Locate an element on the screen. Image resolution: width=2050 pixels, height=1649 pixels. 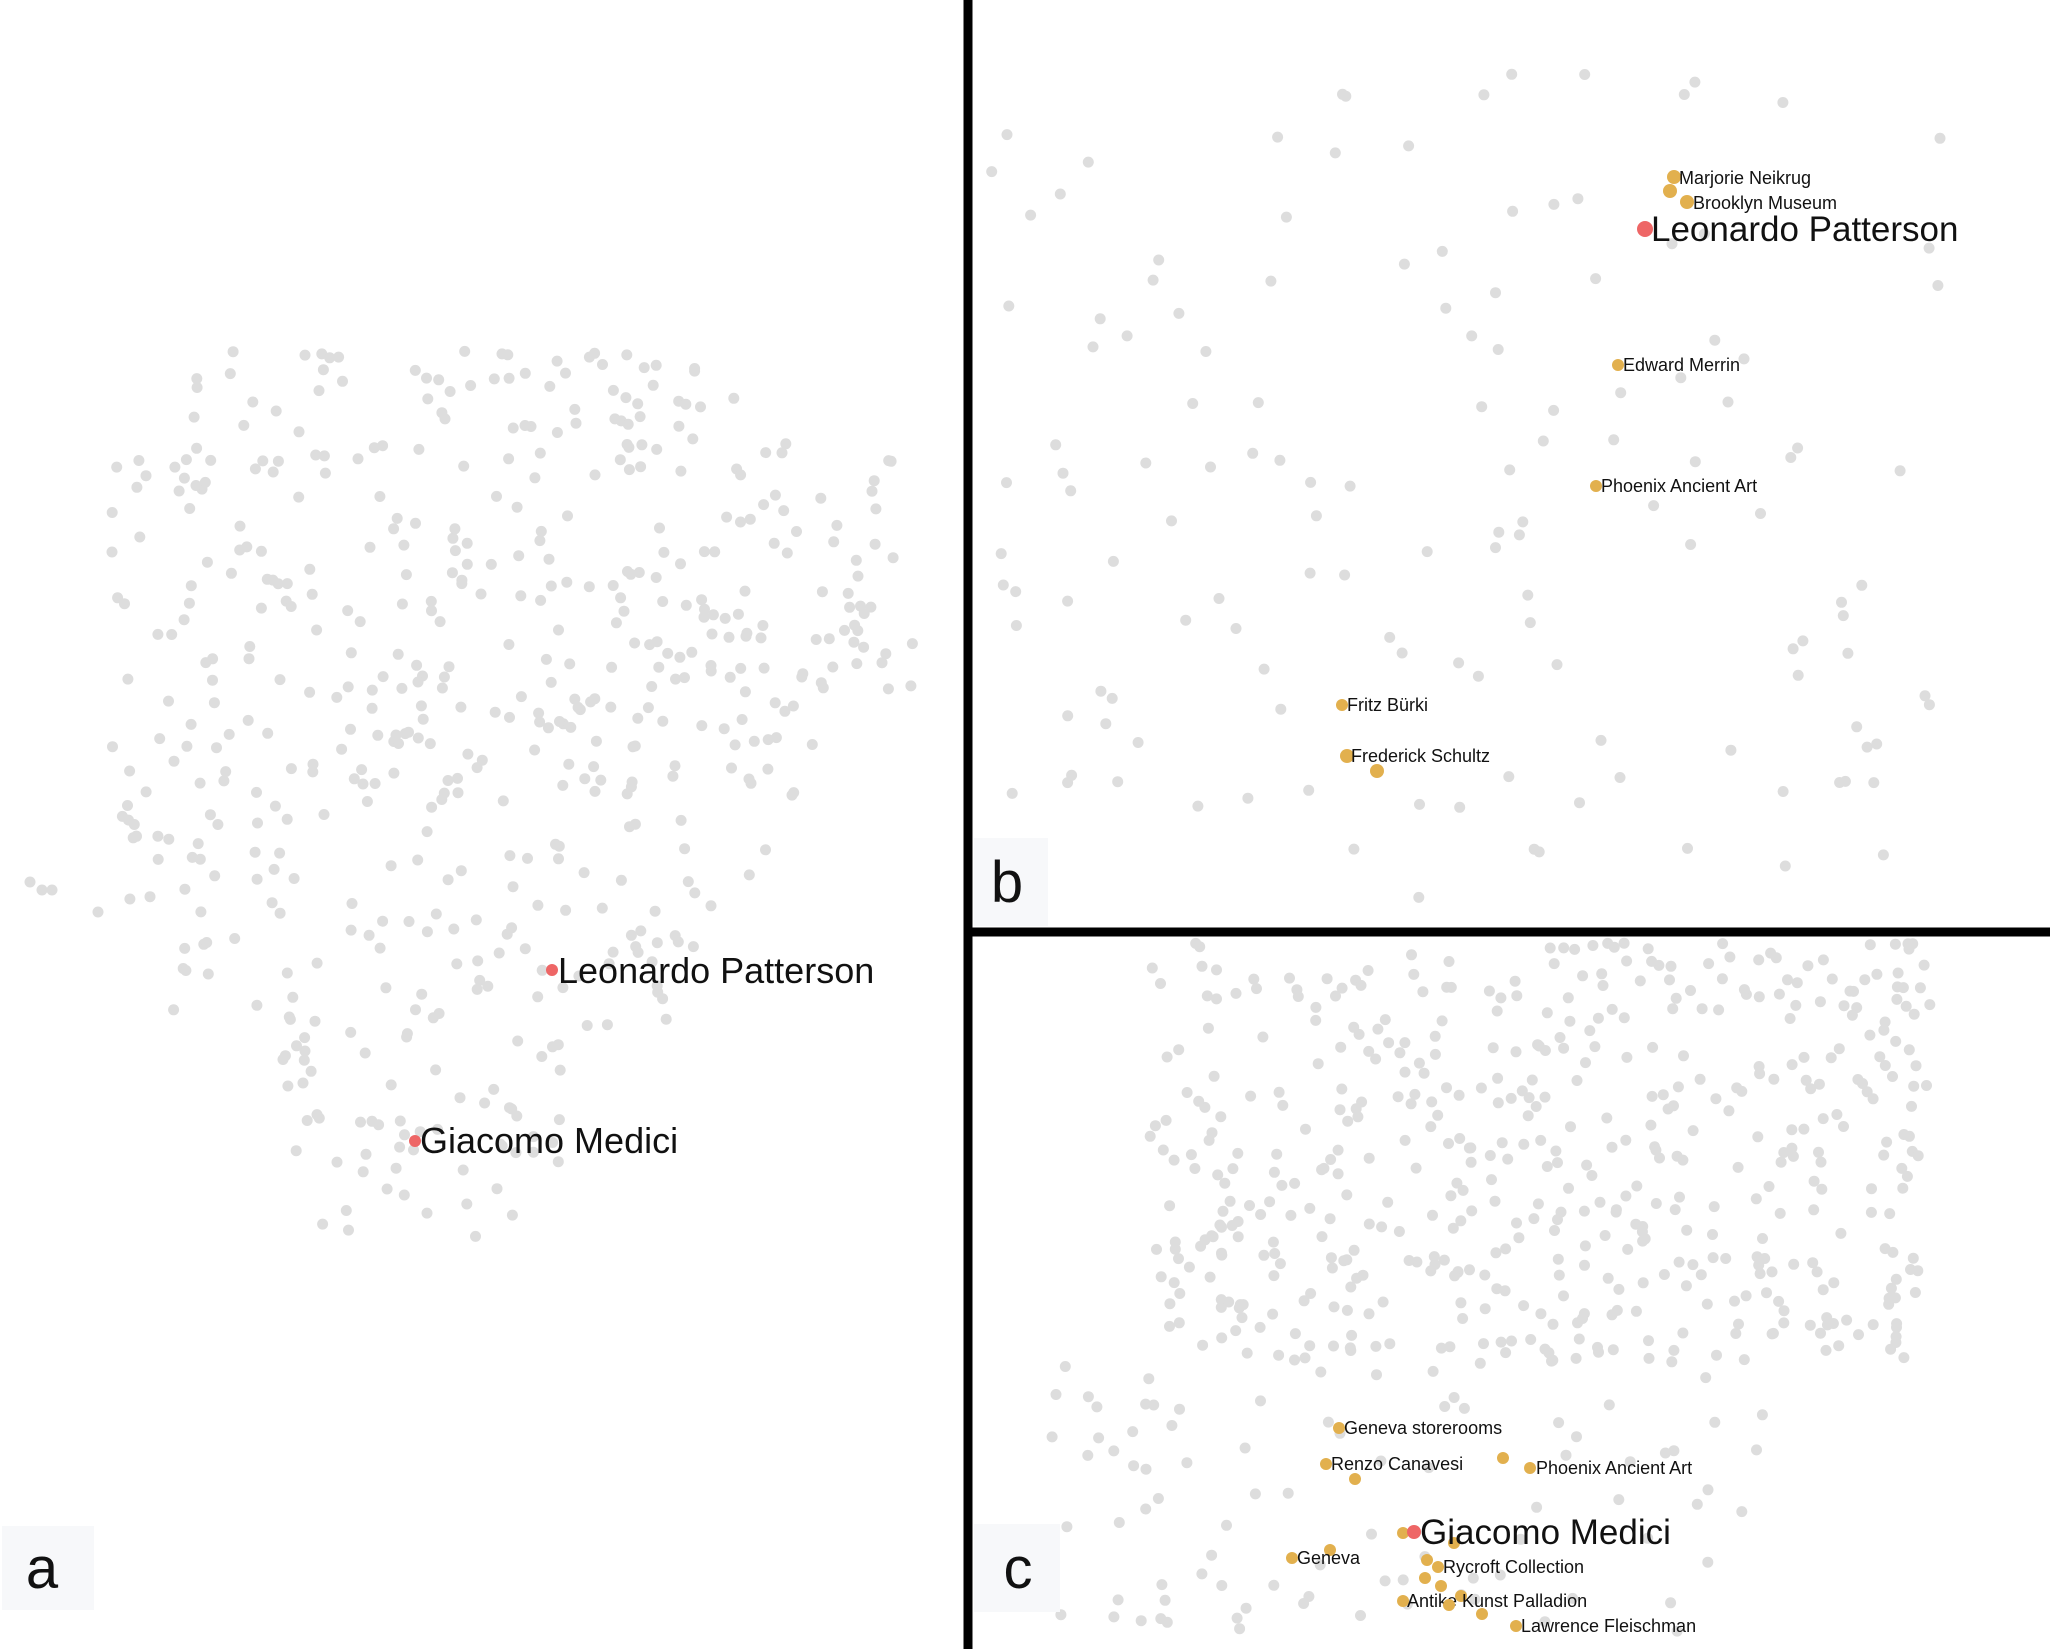
panel-b-point-brooklyn-museum is located at coordinates (1687, 202).